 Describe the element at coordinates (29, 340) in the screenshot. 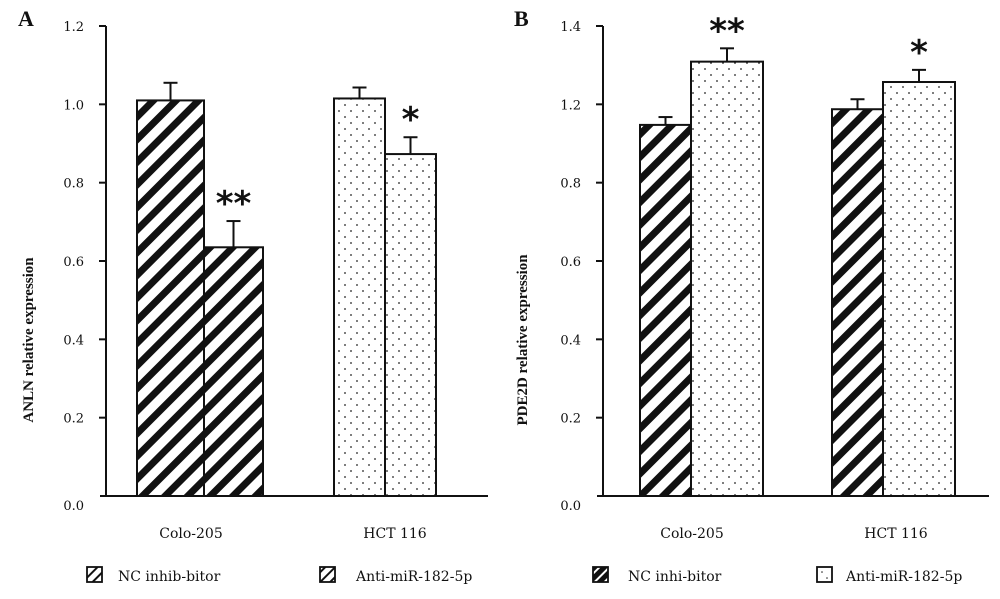

I see `y-axis-label: ANLN relative expression` at that location.